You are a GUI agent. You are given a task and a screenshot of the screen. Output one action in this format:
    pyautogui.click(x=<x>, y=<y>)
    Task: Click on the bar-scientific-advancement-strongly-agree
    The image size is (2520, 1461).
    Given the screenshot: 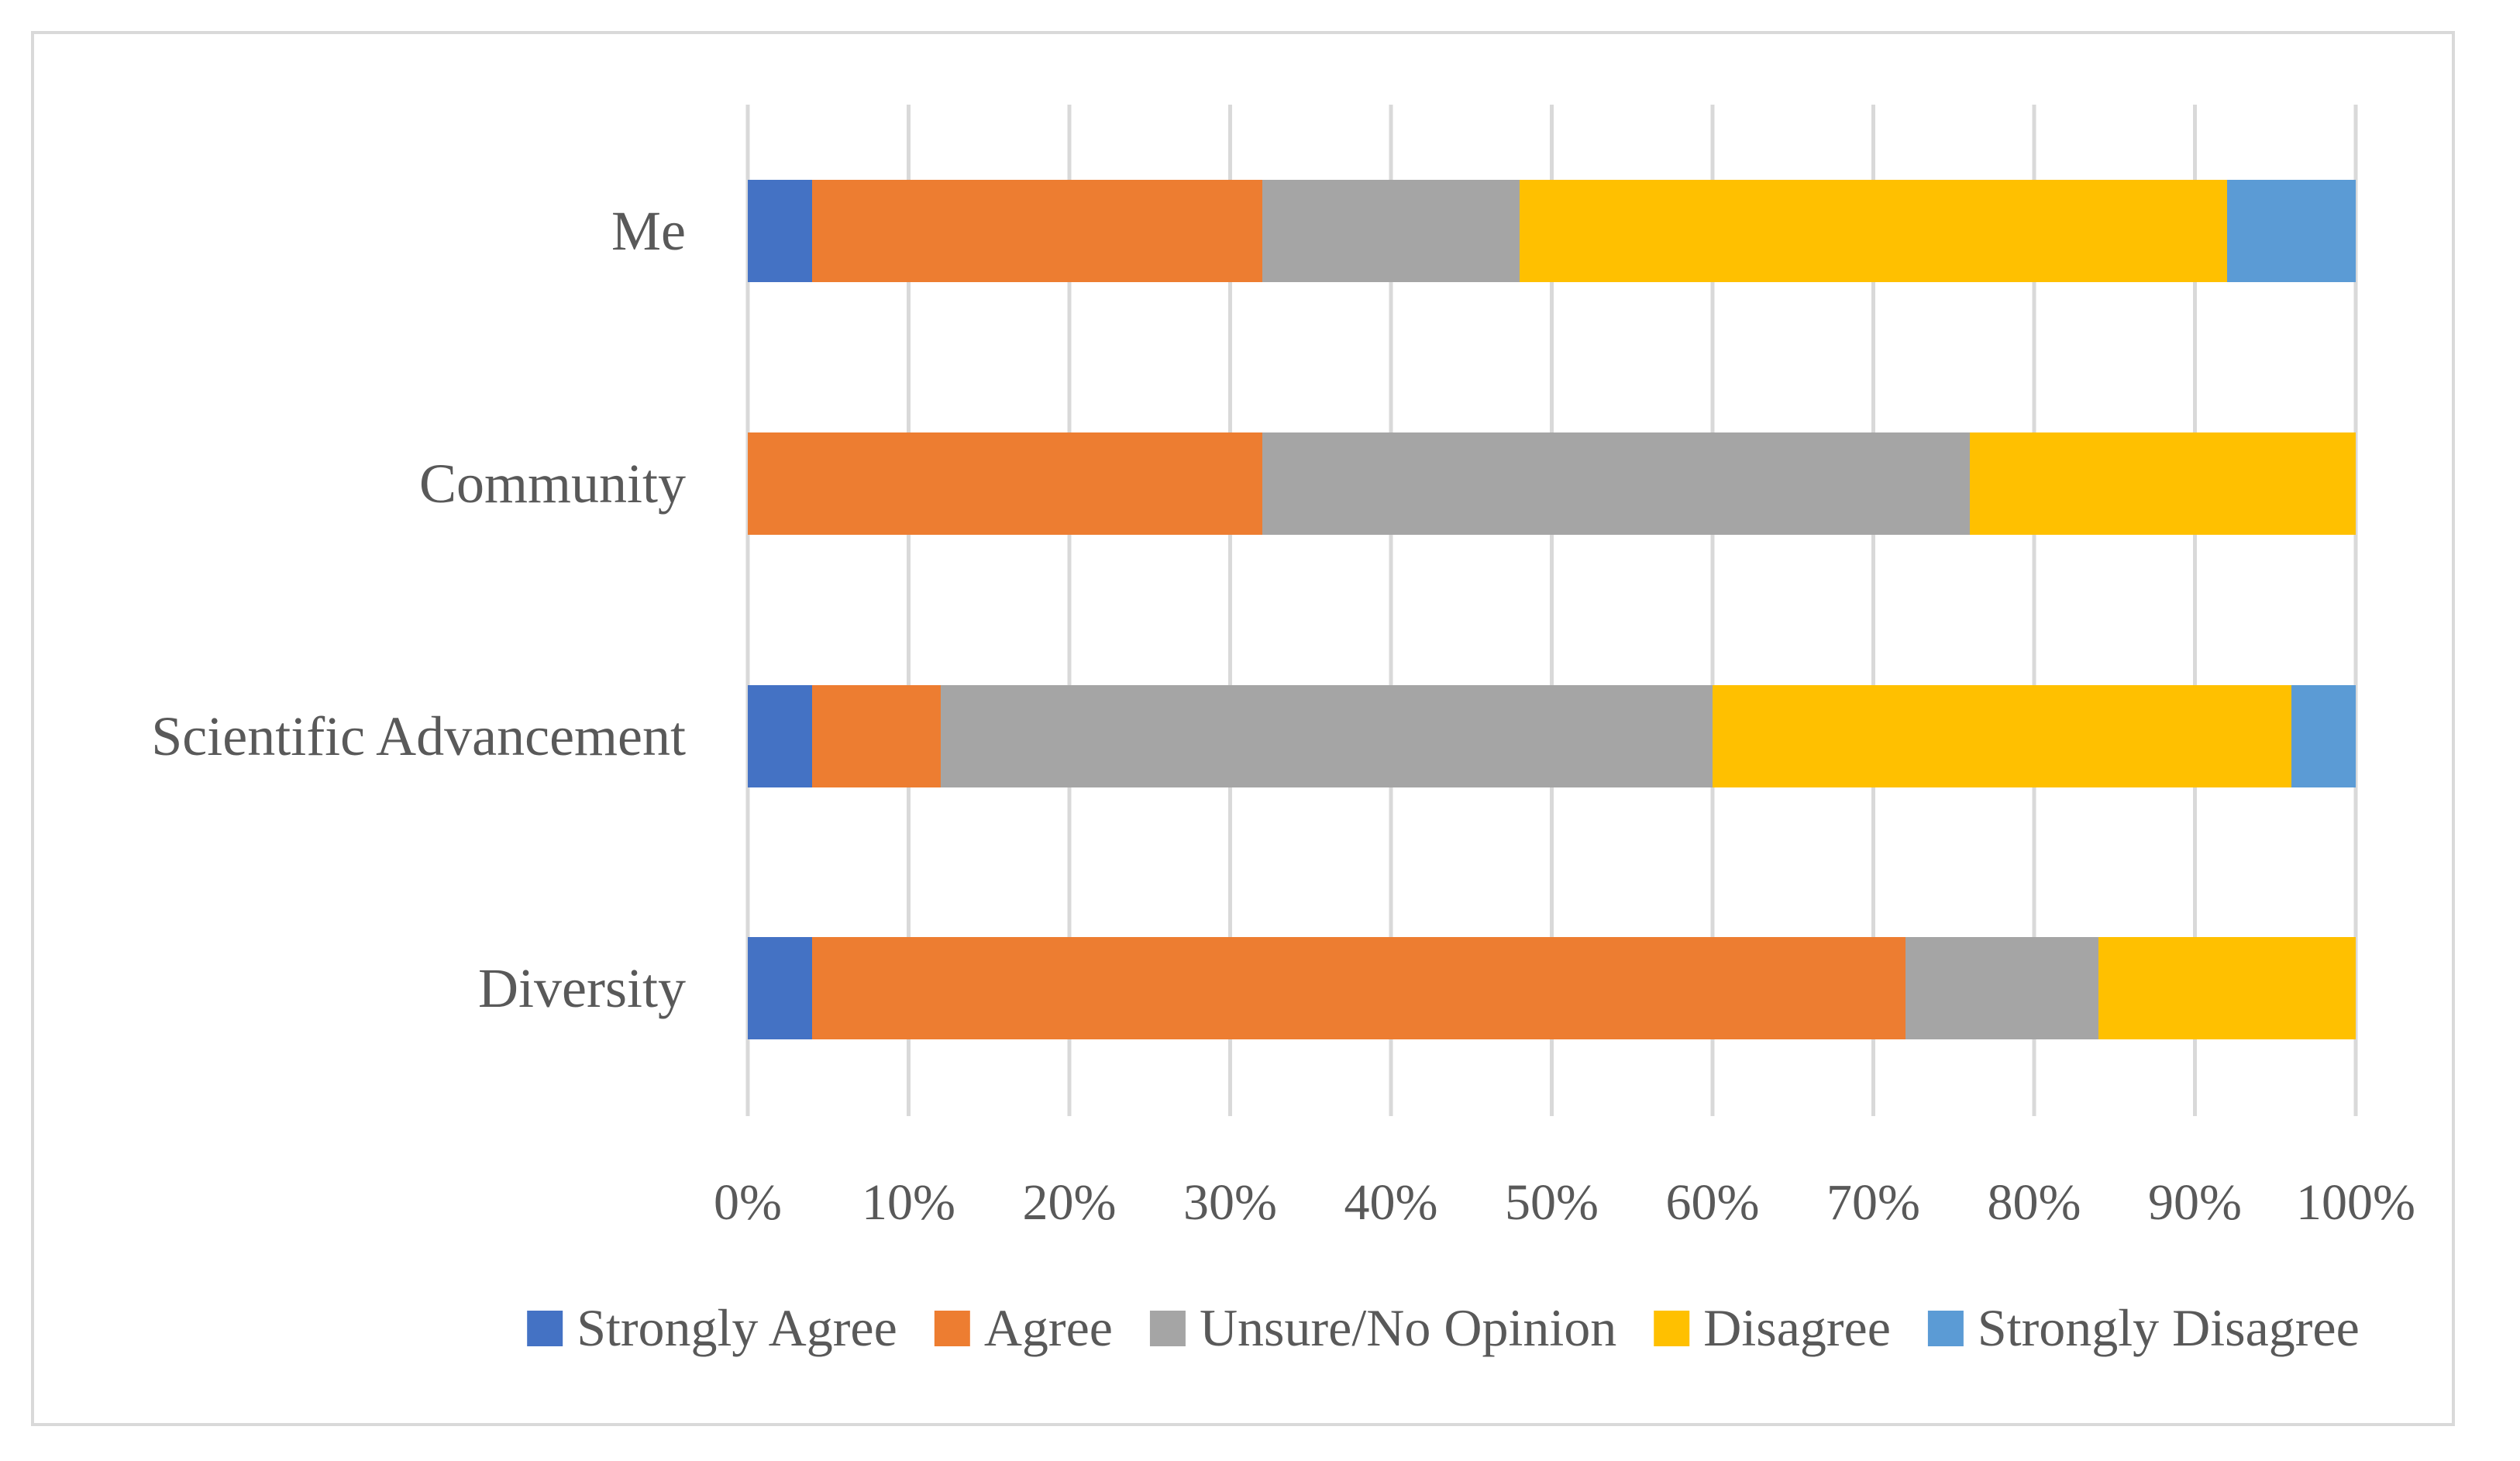 What is the action you would take?
    pyautogui.click(x=780, y=736)
    